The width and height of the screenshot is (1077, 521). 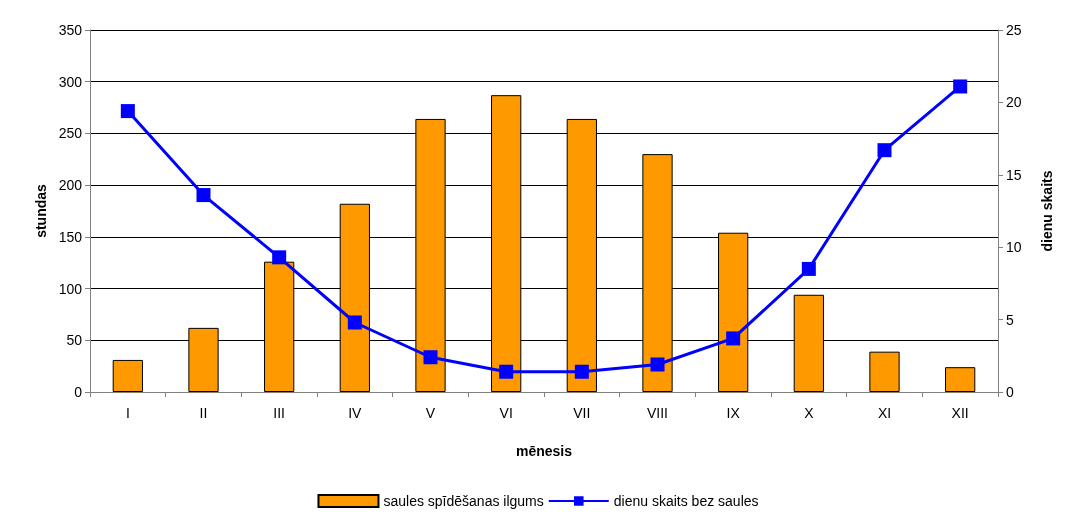 What do you see at coordinates (70, 236) in the screenshot?
I see `y-tick-label: 150` at bounding box center [70, 236].